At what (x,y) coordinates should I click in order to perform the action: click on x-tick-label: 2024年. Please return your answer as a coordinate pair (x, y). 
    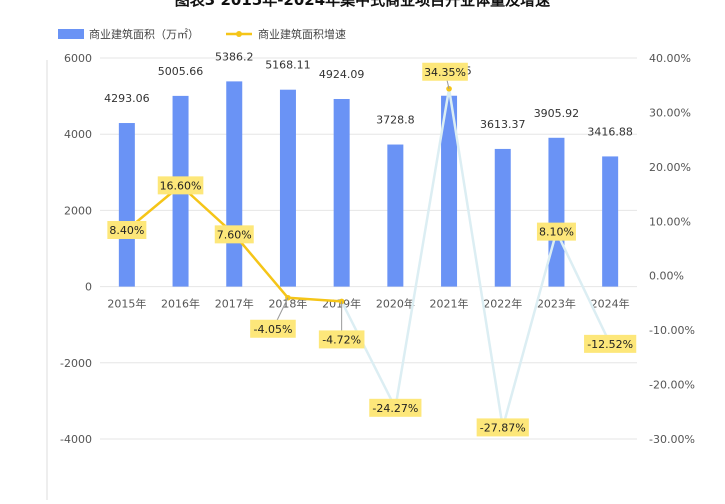
    Looking at the image, I should click on (610, 304).